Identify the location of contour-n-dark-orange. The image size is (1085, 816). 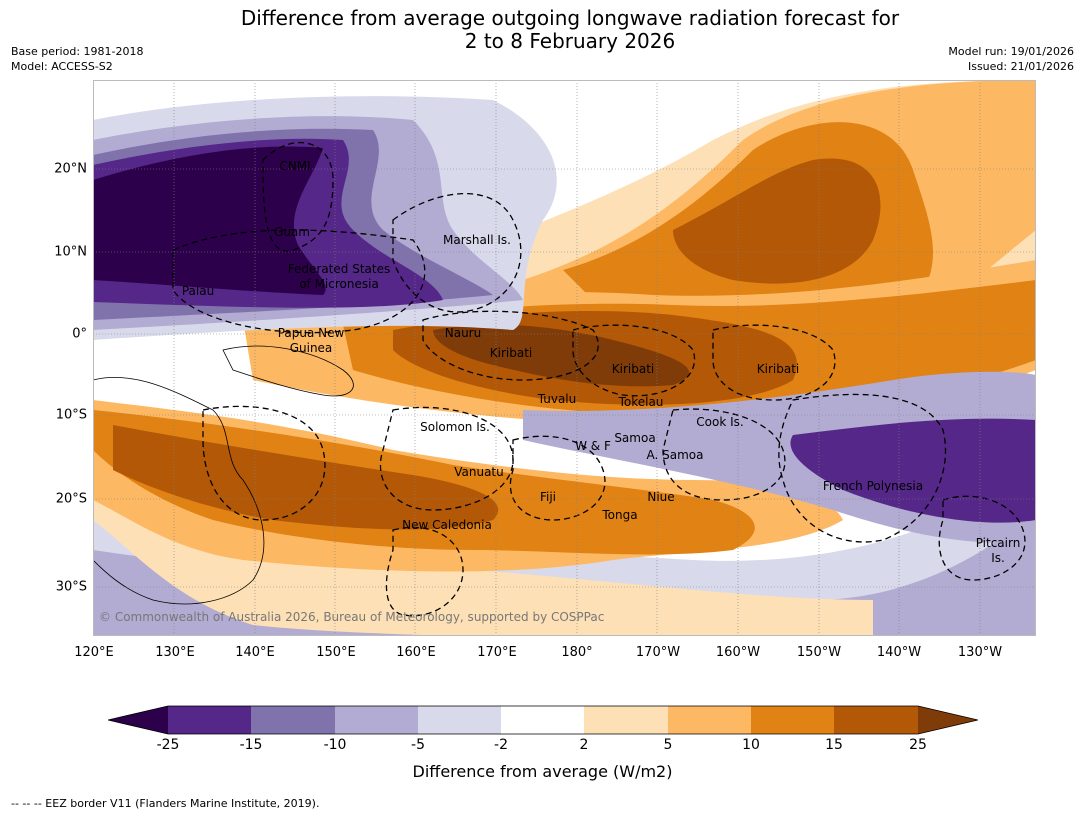
(777, 221).